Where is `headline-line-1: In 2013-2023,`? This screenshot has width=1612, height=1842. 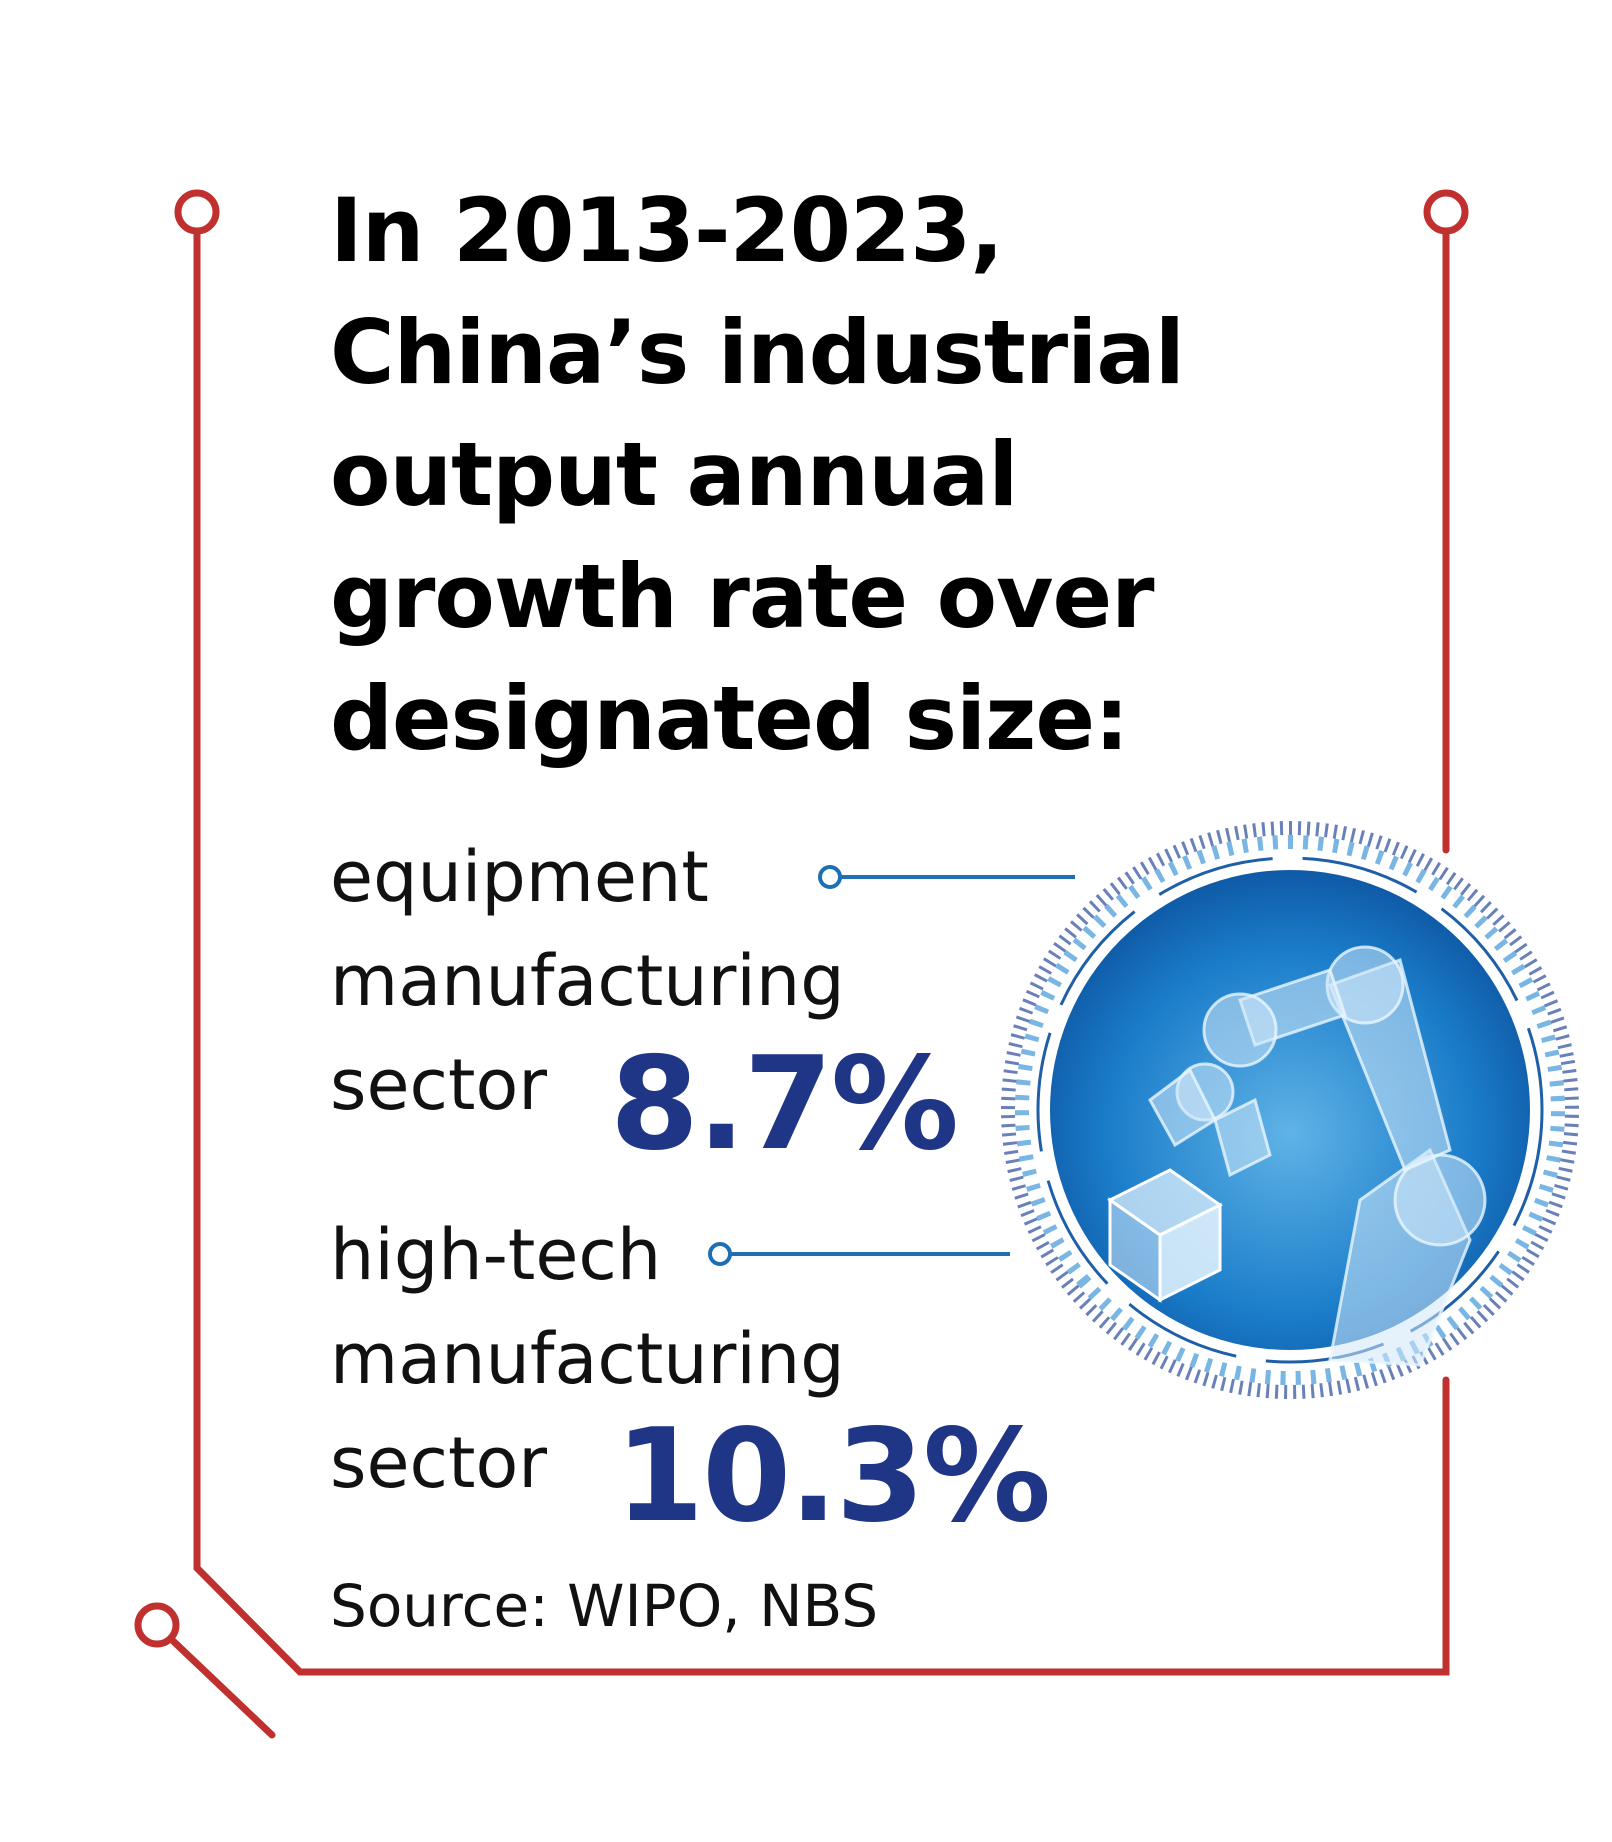 headline-line-1: In 2013-2023, is located at coordinates (667, 230).